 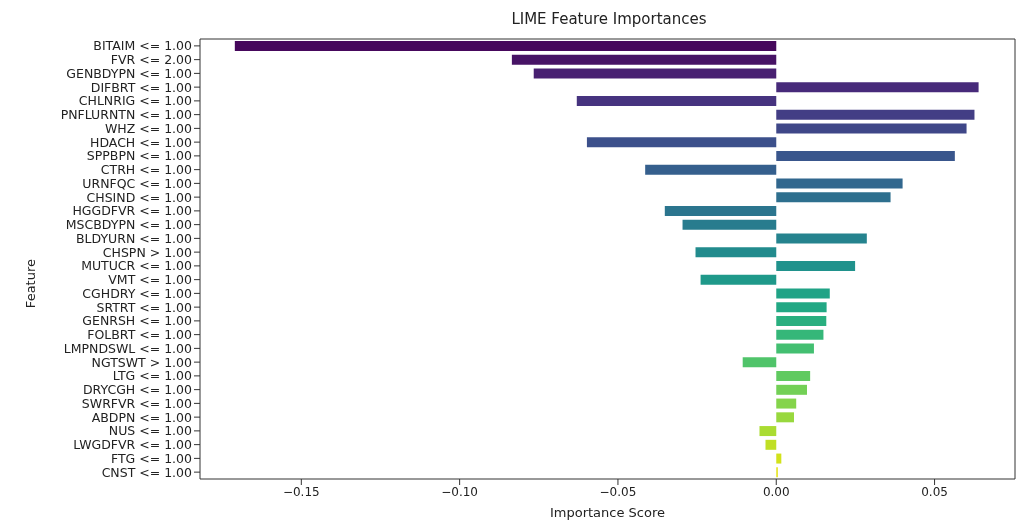 I want to click on y-tick-label: BITAIM <= 1.00, so click(x=143, y=46).